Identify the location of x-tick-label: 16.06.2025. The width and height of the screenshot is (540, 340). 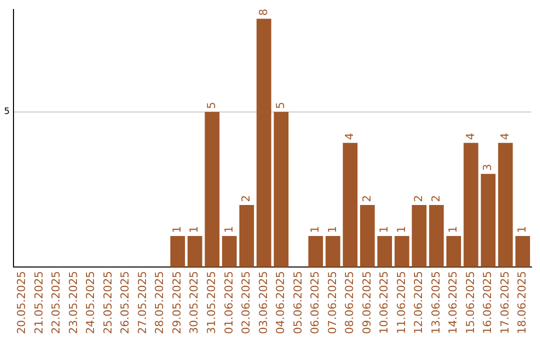
(487, 302).